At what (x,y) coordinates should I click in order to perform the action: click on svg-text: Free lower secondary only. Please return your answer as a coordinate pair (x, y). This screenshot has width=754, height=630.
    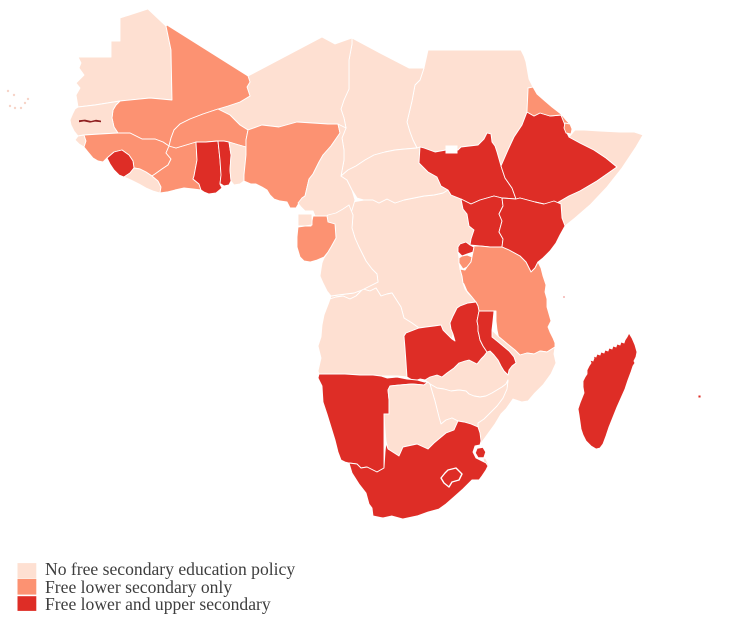
    Looking at the image, I should click on (138, 587).